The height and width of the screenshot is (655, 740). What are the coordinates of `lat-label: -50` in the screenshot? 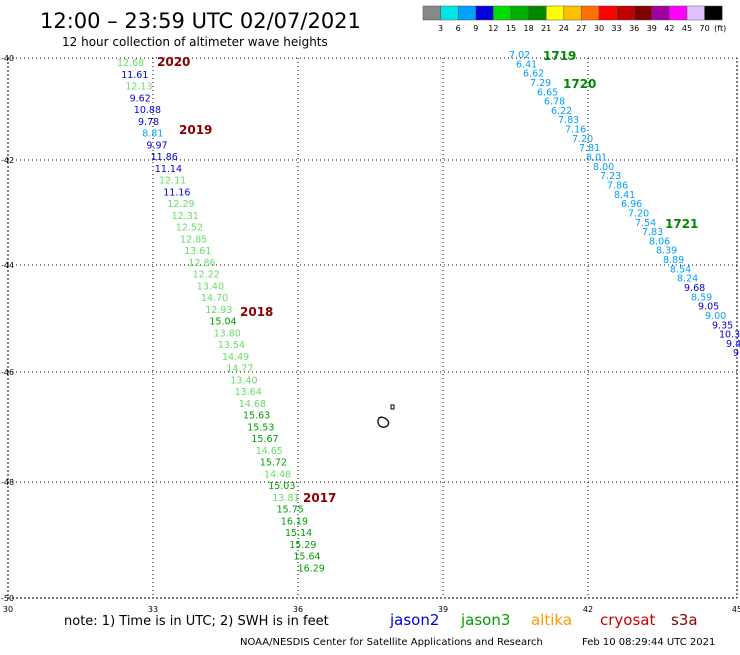 It's located at (7, 598).